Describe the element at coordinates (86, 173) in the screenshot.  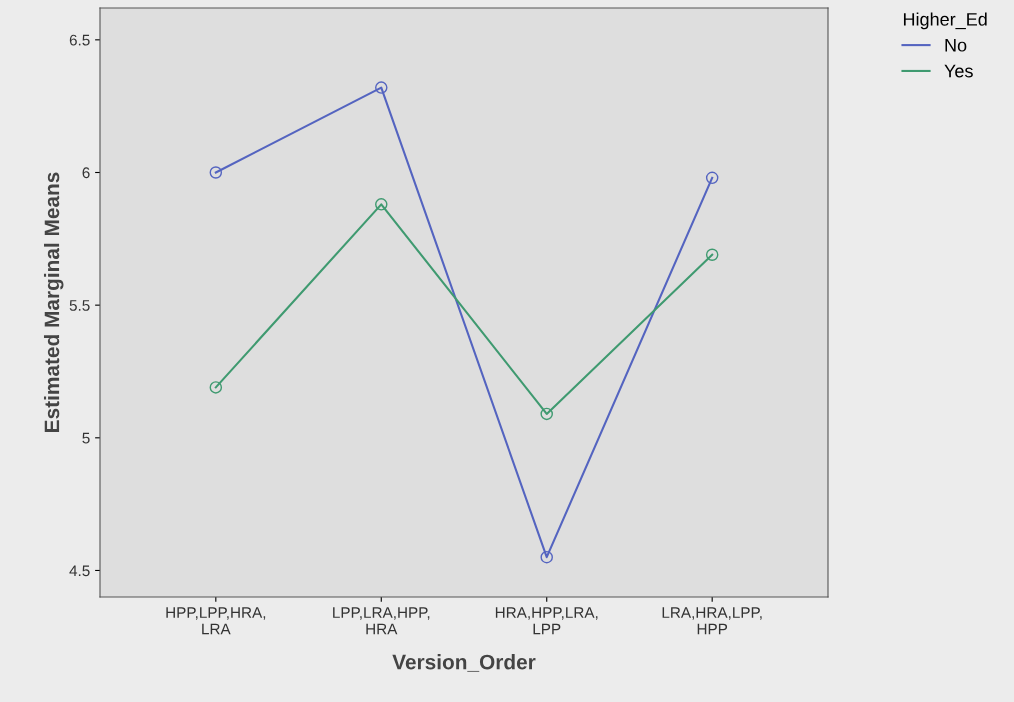
I see `y-tick-label: 6` at that location.